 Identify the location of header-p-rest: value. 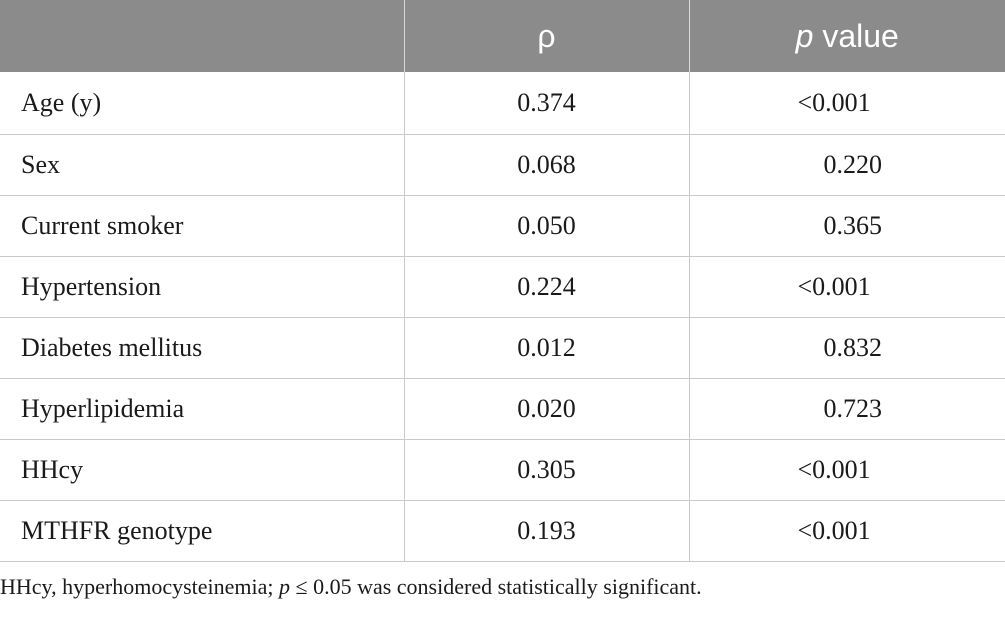
(856, 35).